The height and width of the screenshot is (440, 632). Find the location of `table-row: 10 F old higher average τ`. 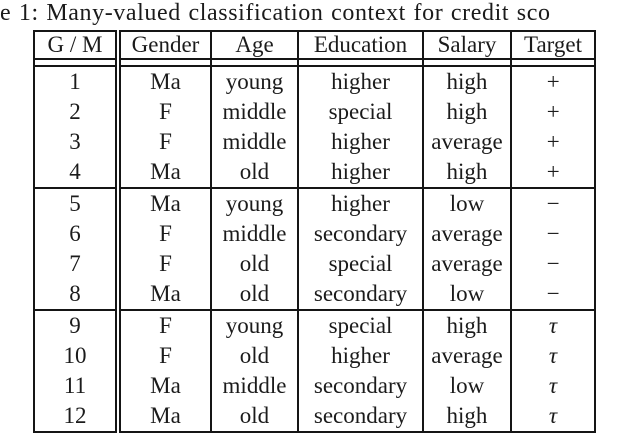

table-row: 10 F old higher average τ is located at coordinates (314, 355).